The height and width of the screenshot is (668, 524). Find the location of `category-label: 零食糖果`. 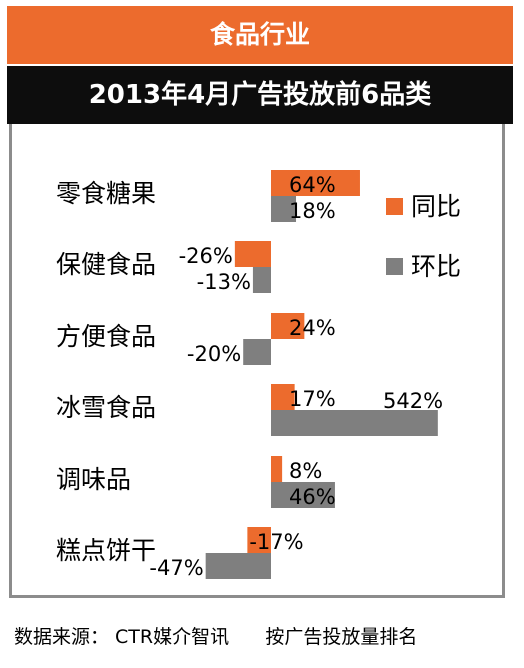

category-label: 零食糖果 is located at coordinates (106, 193).